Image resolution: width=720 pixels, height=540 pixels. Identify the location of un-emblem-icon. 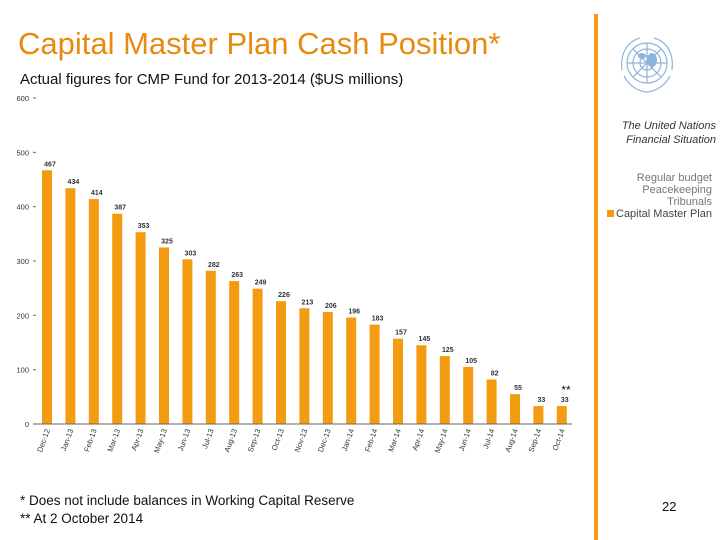
(647, 65).